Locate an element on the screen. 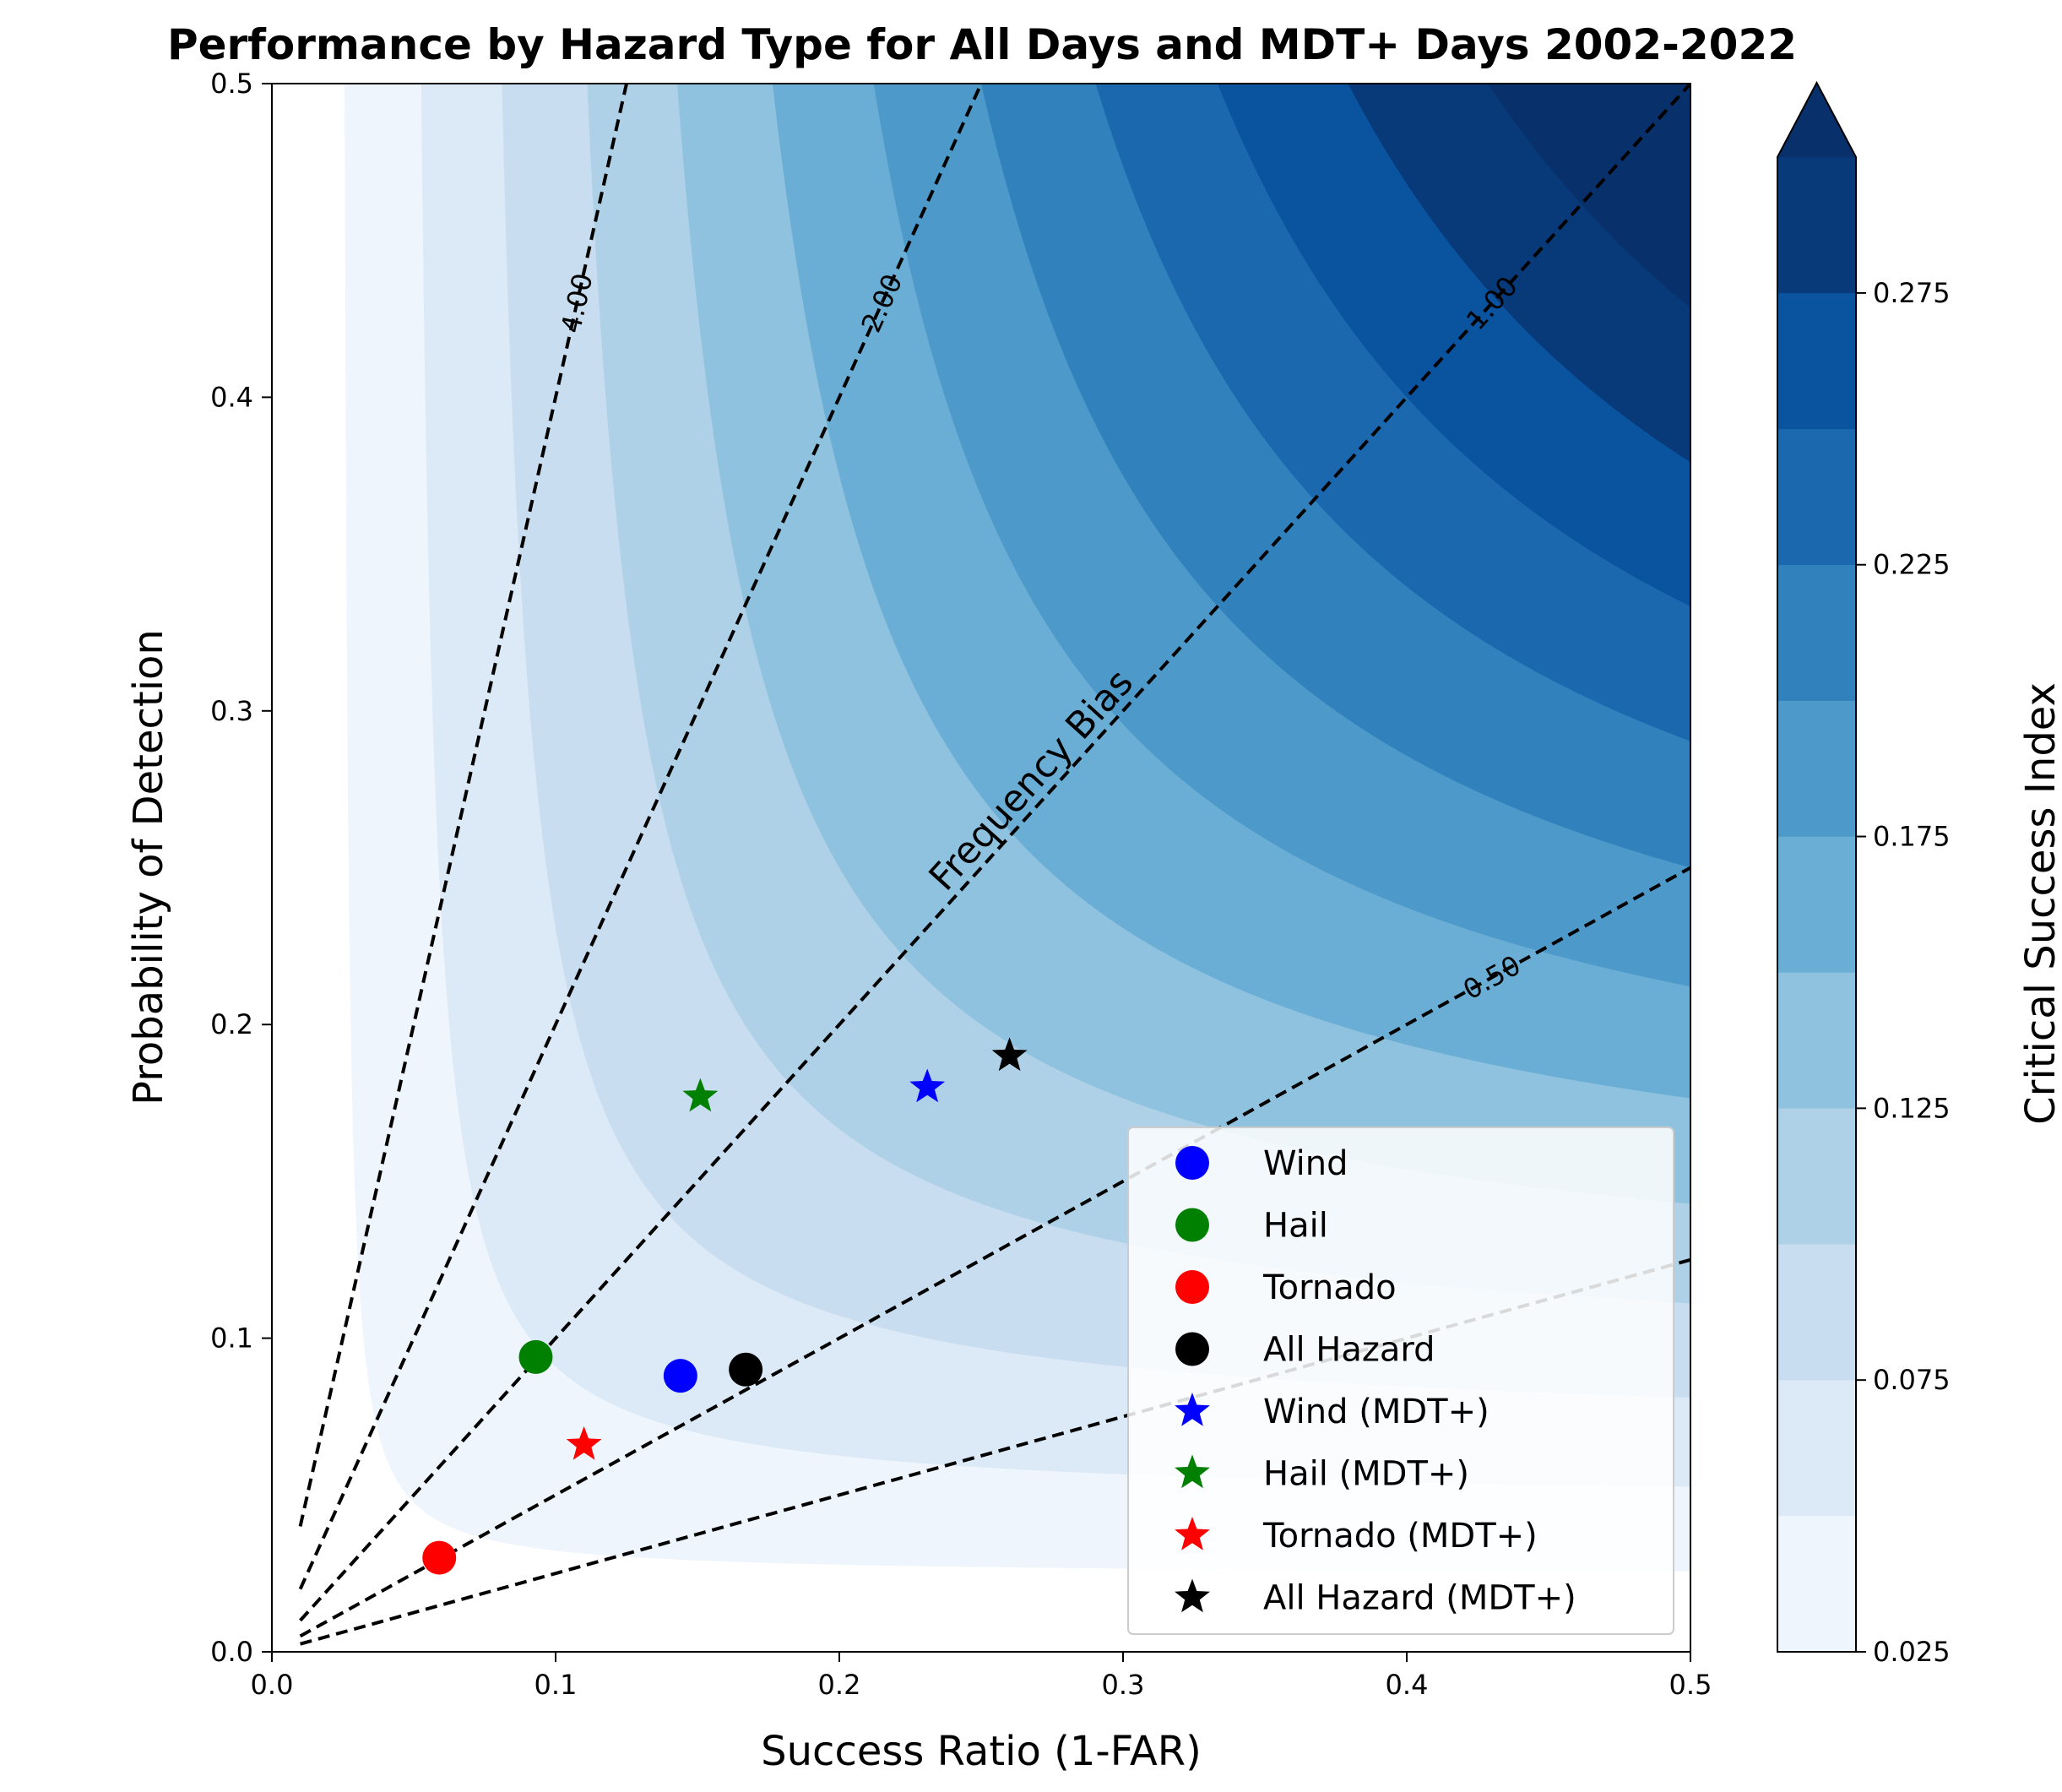 The width and height of the screenshot is (2062, 1792). legend-label: Hail (MDT+) is located at coordinates (1366, 1475).